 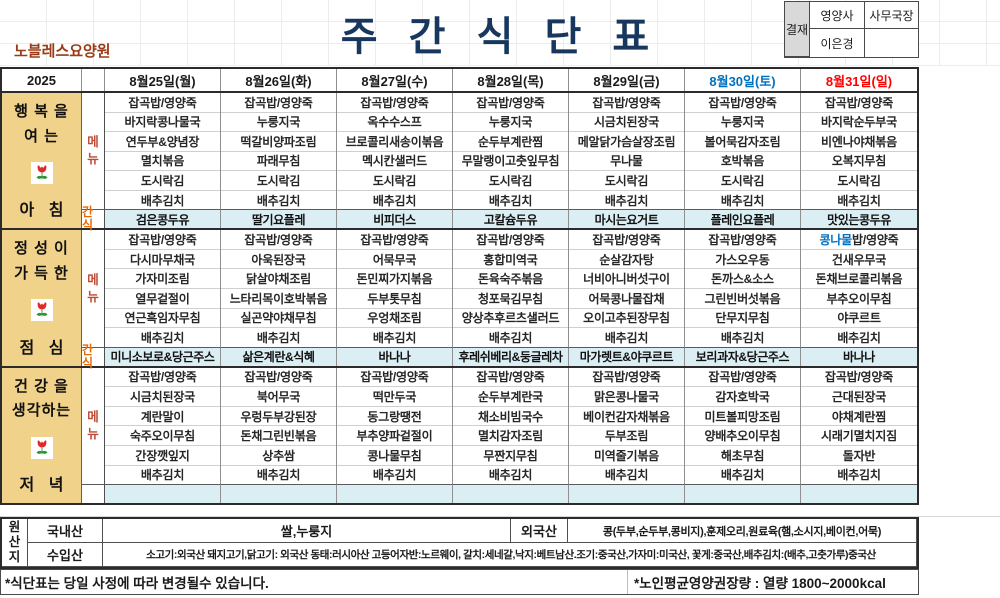 What do you see at coordinates (626, 279) in the screenshot?
I see `menu-item: 너비아니버섯구이` at bounding box center [626, 279].